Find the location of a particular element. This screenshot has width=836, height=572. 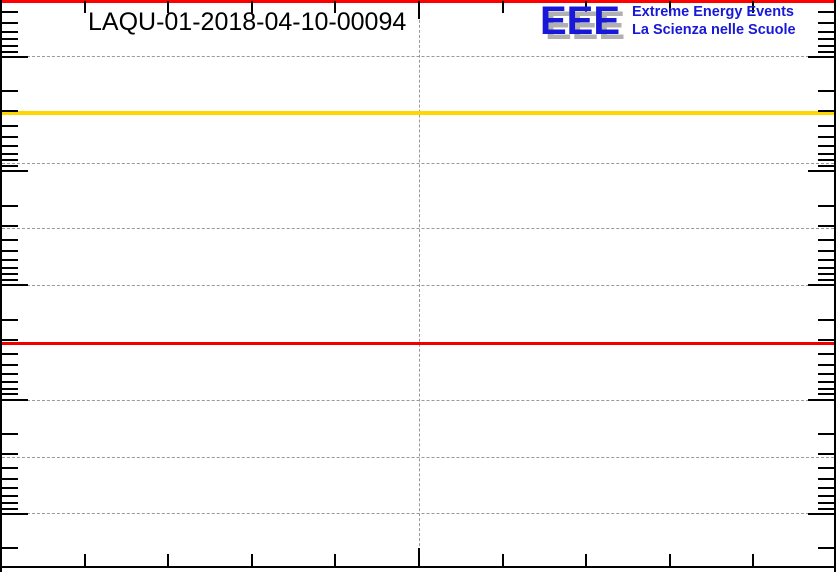

eee-logo-mark: EEE EEE is located at coordinates (585, 23).